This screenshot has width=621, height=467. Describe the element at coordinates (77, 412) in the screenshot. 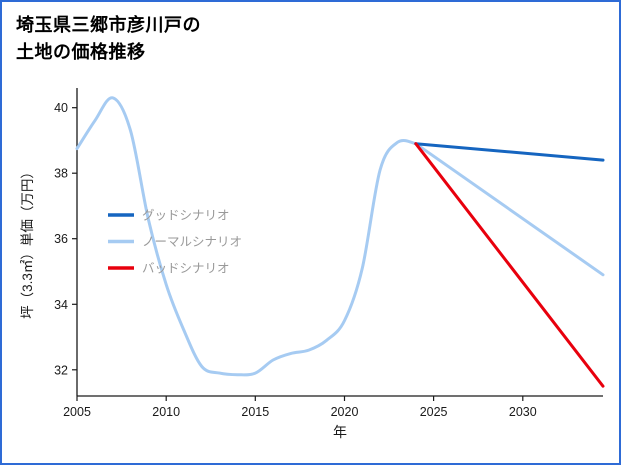

I see `x-tick-label: 2005` at that location.